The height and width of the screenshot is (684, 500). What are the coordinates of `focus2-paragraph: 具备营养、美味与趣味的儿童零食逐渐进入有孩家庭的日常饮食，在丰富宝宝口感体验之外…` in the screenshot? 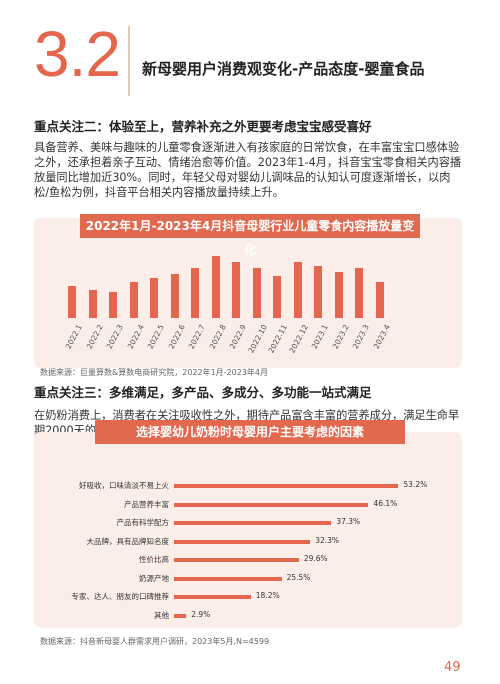 It's located at (248, 170).